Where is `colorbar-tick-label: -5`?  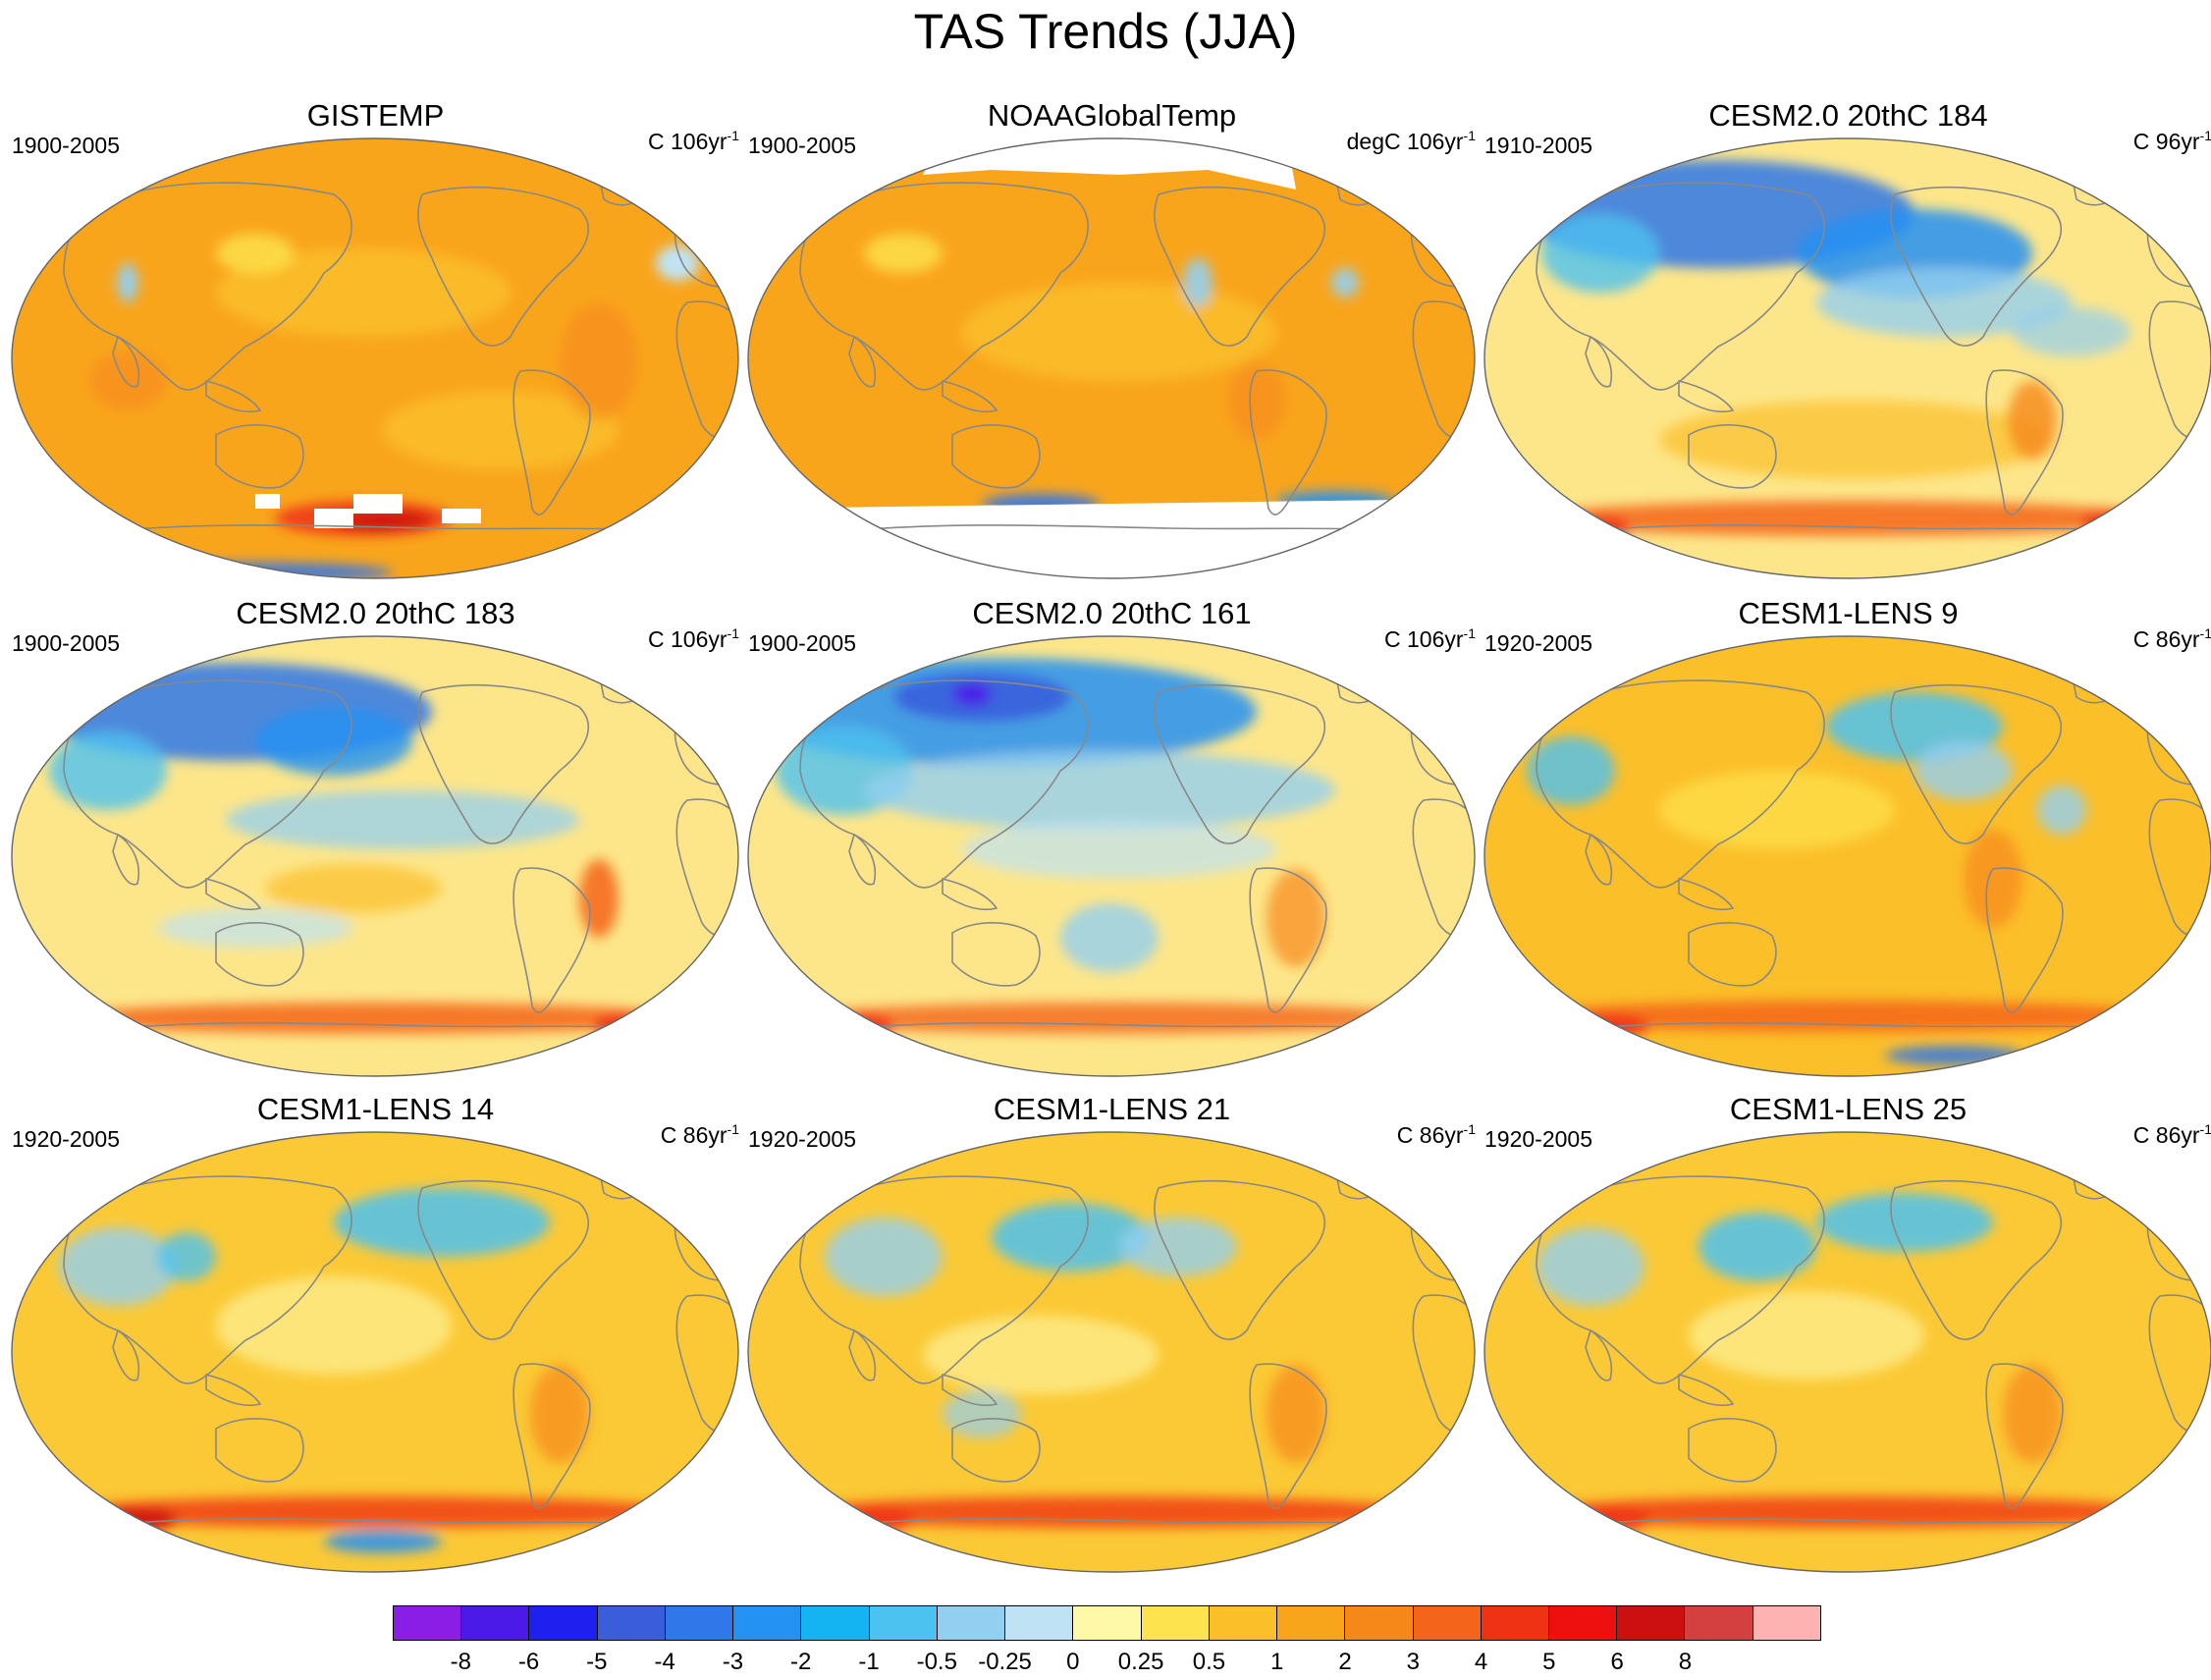 colorbar-tick-label: -5 is located at coordinates (597, 1662).